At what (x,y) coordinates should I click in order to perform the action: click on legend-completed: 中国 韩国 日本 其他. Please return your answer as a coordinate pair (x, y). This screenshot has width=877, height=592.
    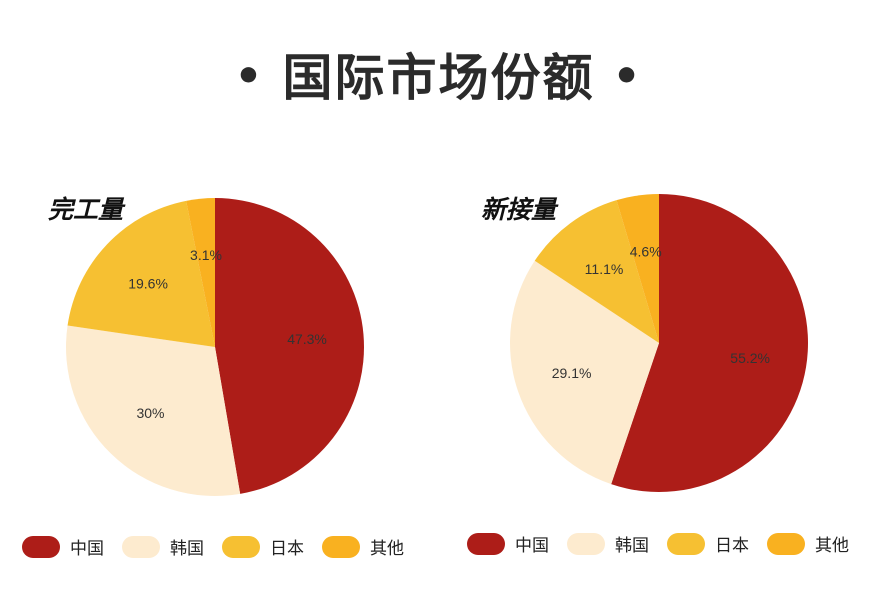
    Looking at the image, I should click on (222, 546).